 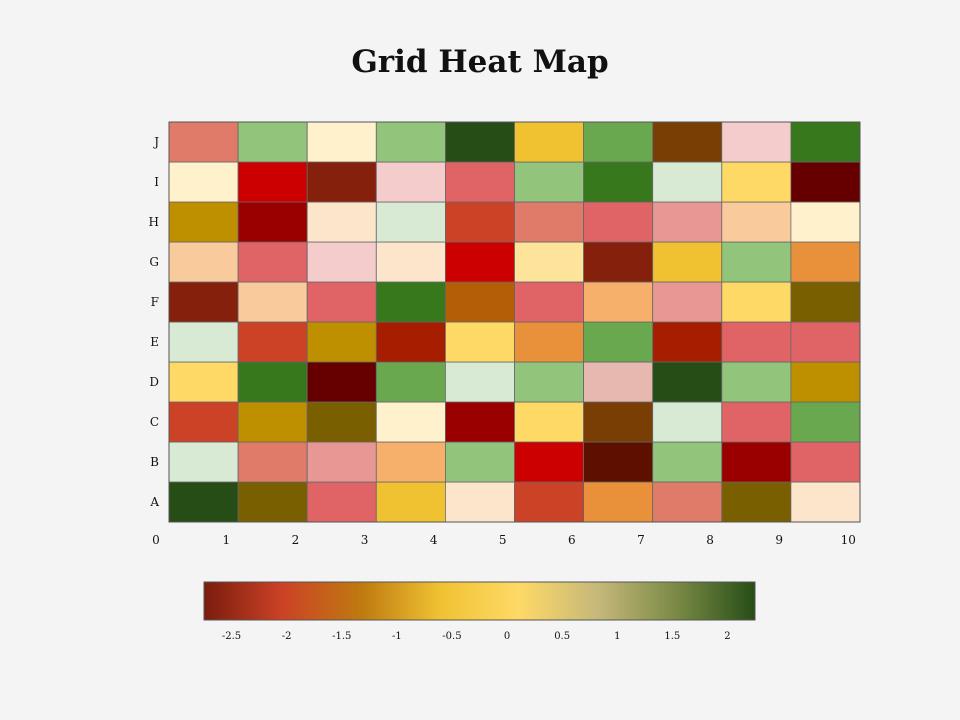 I want to click on y-tick-label-H: H, so click(x=154, y=222).